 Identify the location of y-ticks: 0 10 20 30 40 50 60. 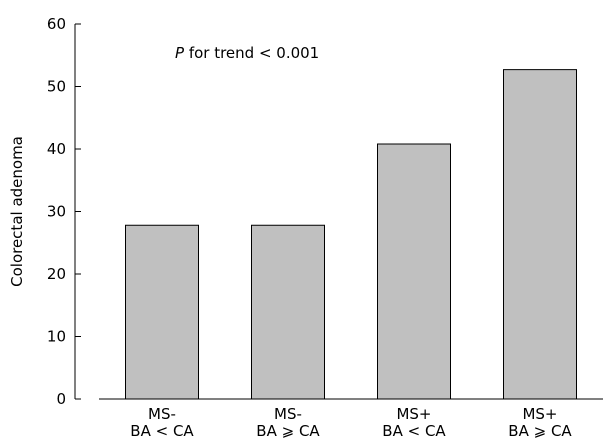
(64, 211).